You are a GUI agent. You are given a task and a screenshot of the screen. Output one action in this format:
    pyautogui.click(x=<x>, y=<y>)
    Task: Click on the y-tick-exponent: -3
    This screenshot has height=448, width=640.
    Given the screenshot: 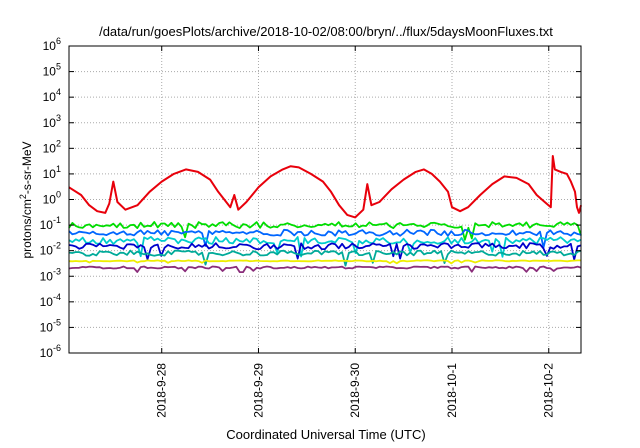 What is the action you would take?
    pyautogui.click(x=57, y=271)
    